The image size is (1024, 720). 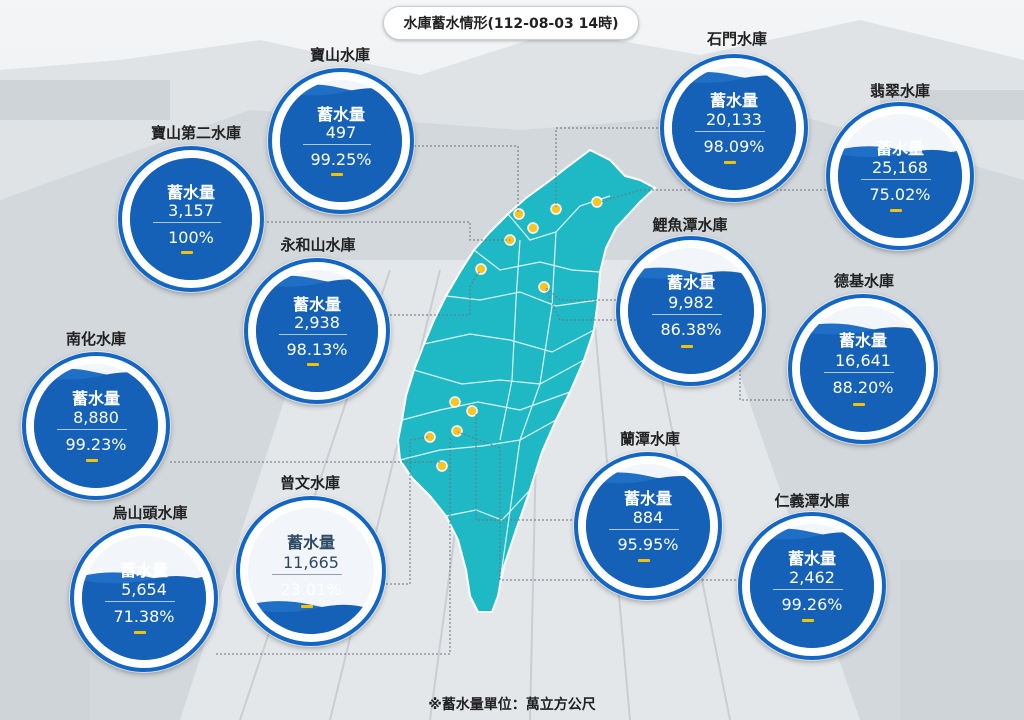 What do you see at coordinates (309, 483) in the screenshot?
I see `reservoir-name: 曾文水庫` at bounding box center [309, 483].